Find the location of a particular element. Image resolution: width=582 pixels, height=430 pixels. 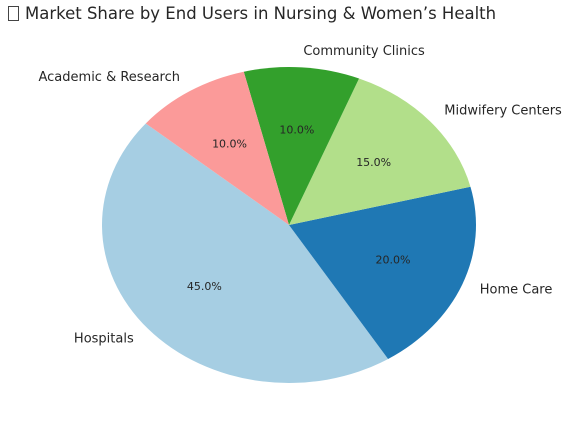

pct-label-academic-research: 10.0% is located at coordinates (229, 144).